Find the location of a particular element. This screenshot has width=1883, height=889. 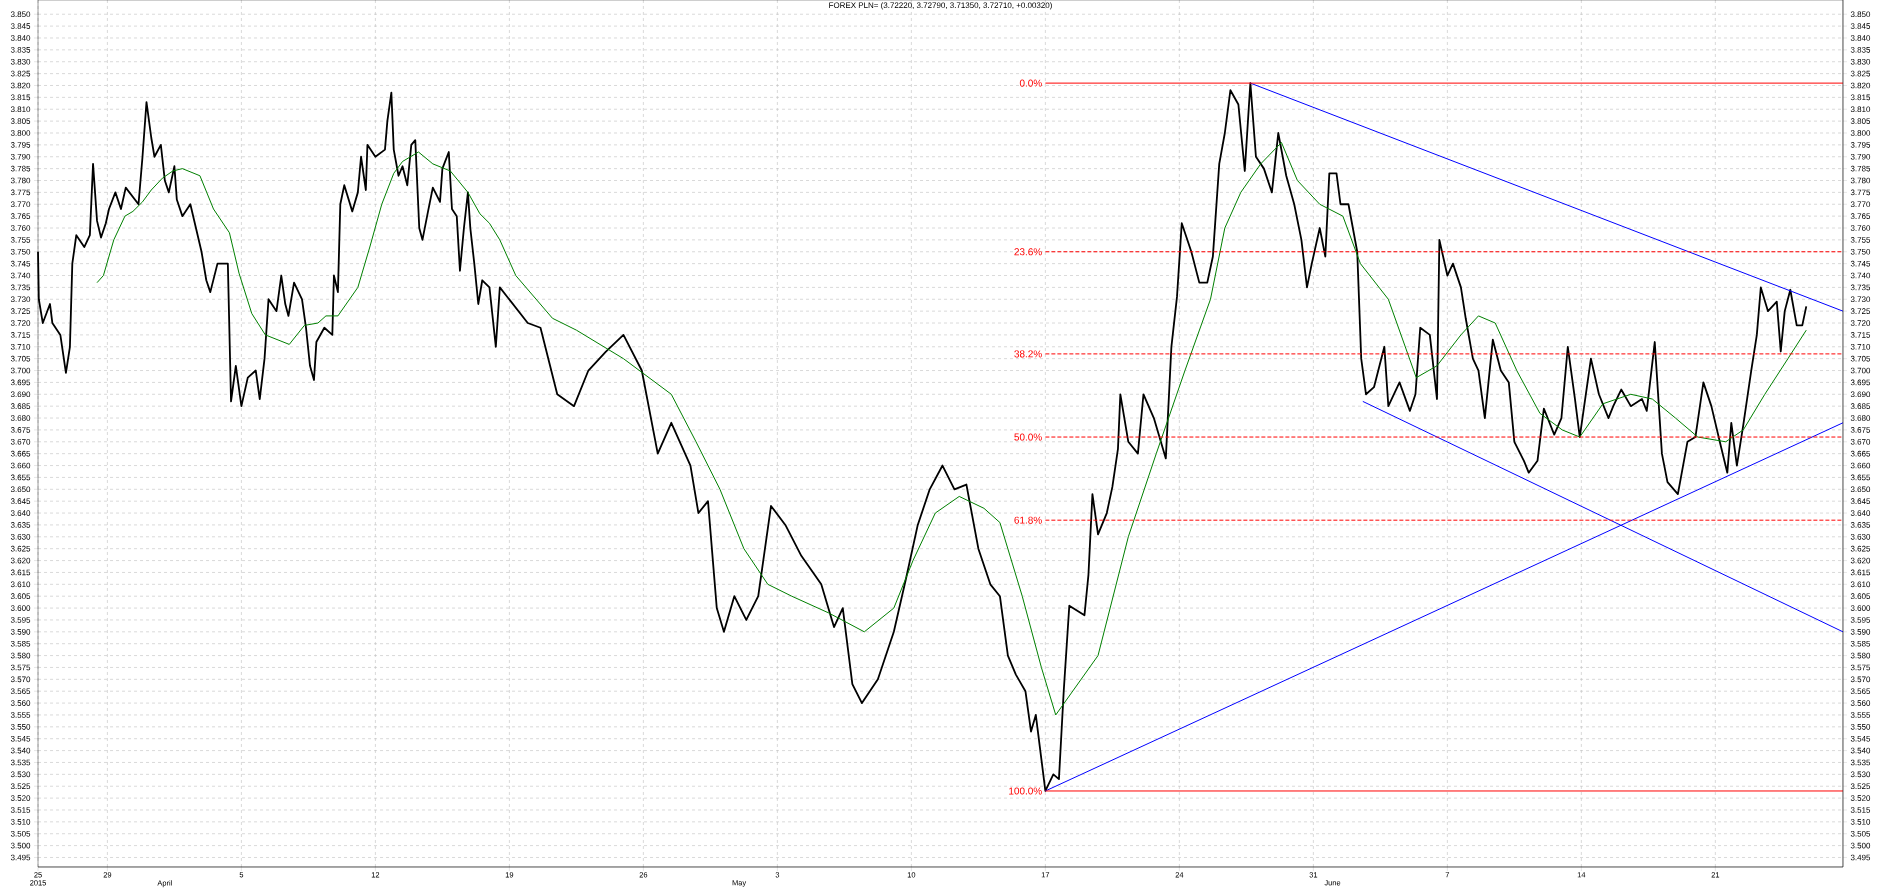

series-label: 38.2% is located at coordinates (1028, 354).